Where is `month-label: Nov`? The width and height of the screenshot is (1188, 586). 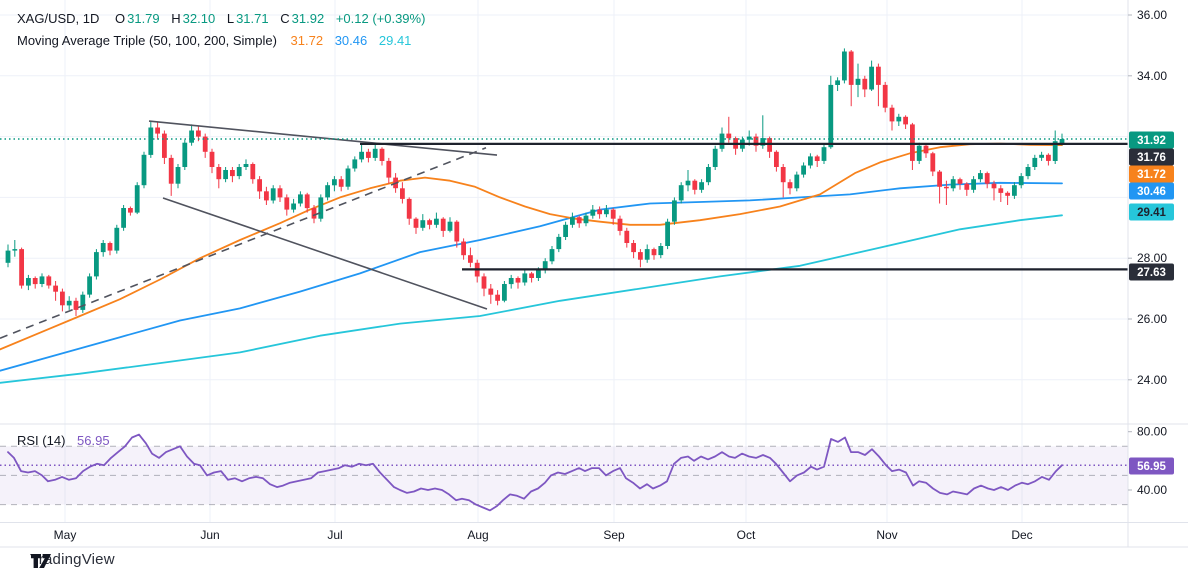 month-label: Nov is located at coordinates (886, 535).